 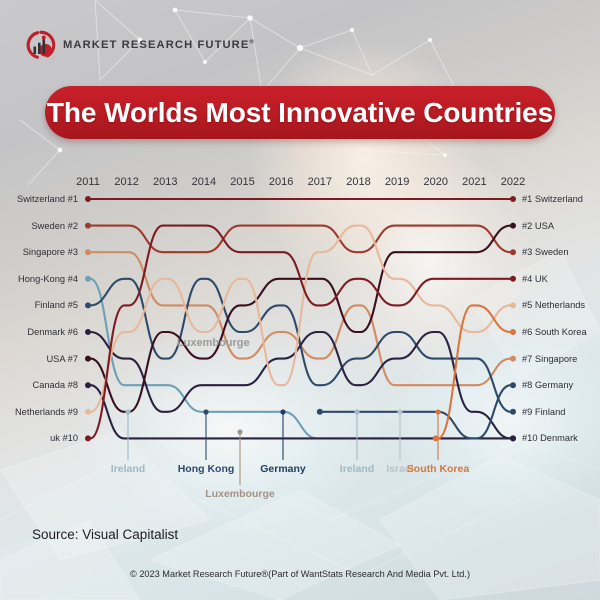 I want to click on endpoint-dot-usa-end, so click(x=513, y=225).